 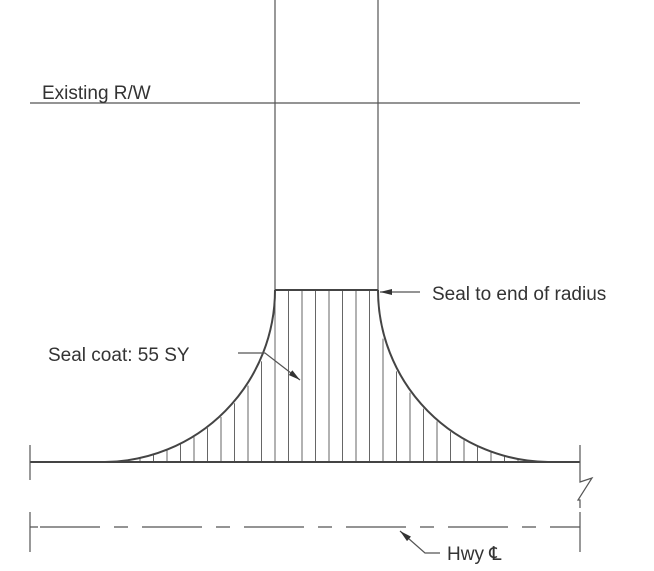 What do you see at coordinates (119, 355) in the screenshot?
I see `label: Seal coat: 55 SY` at bounding box center [119, 355].